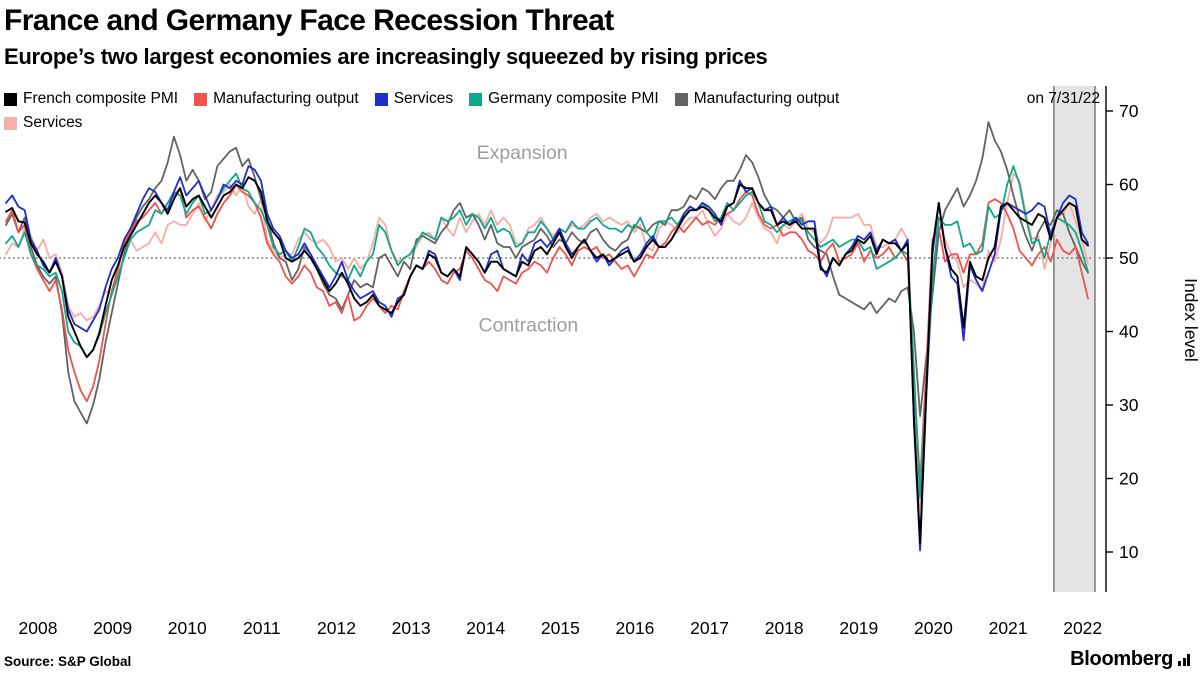  What do you see at coordinates (1074, 339) in the screenshot?
I see `highlight-band` at bounding box center [1074, 339].